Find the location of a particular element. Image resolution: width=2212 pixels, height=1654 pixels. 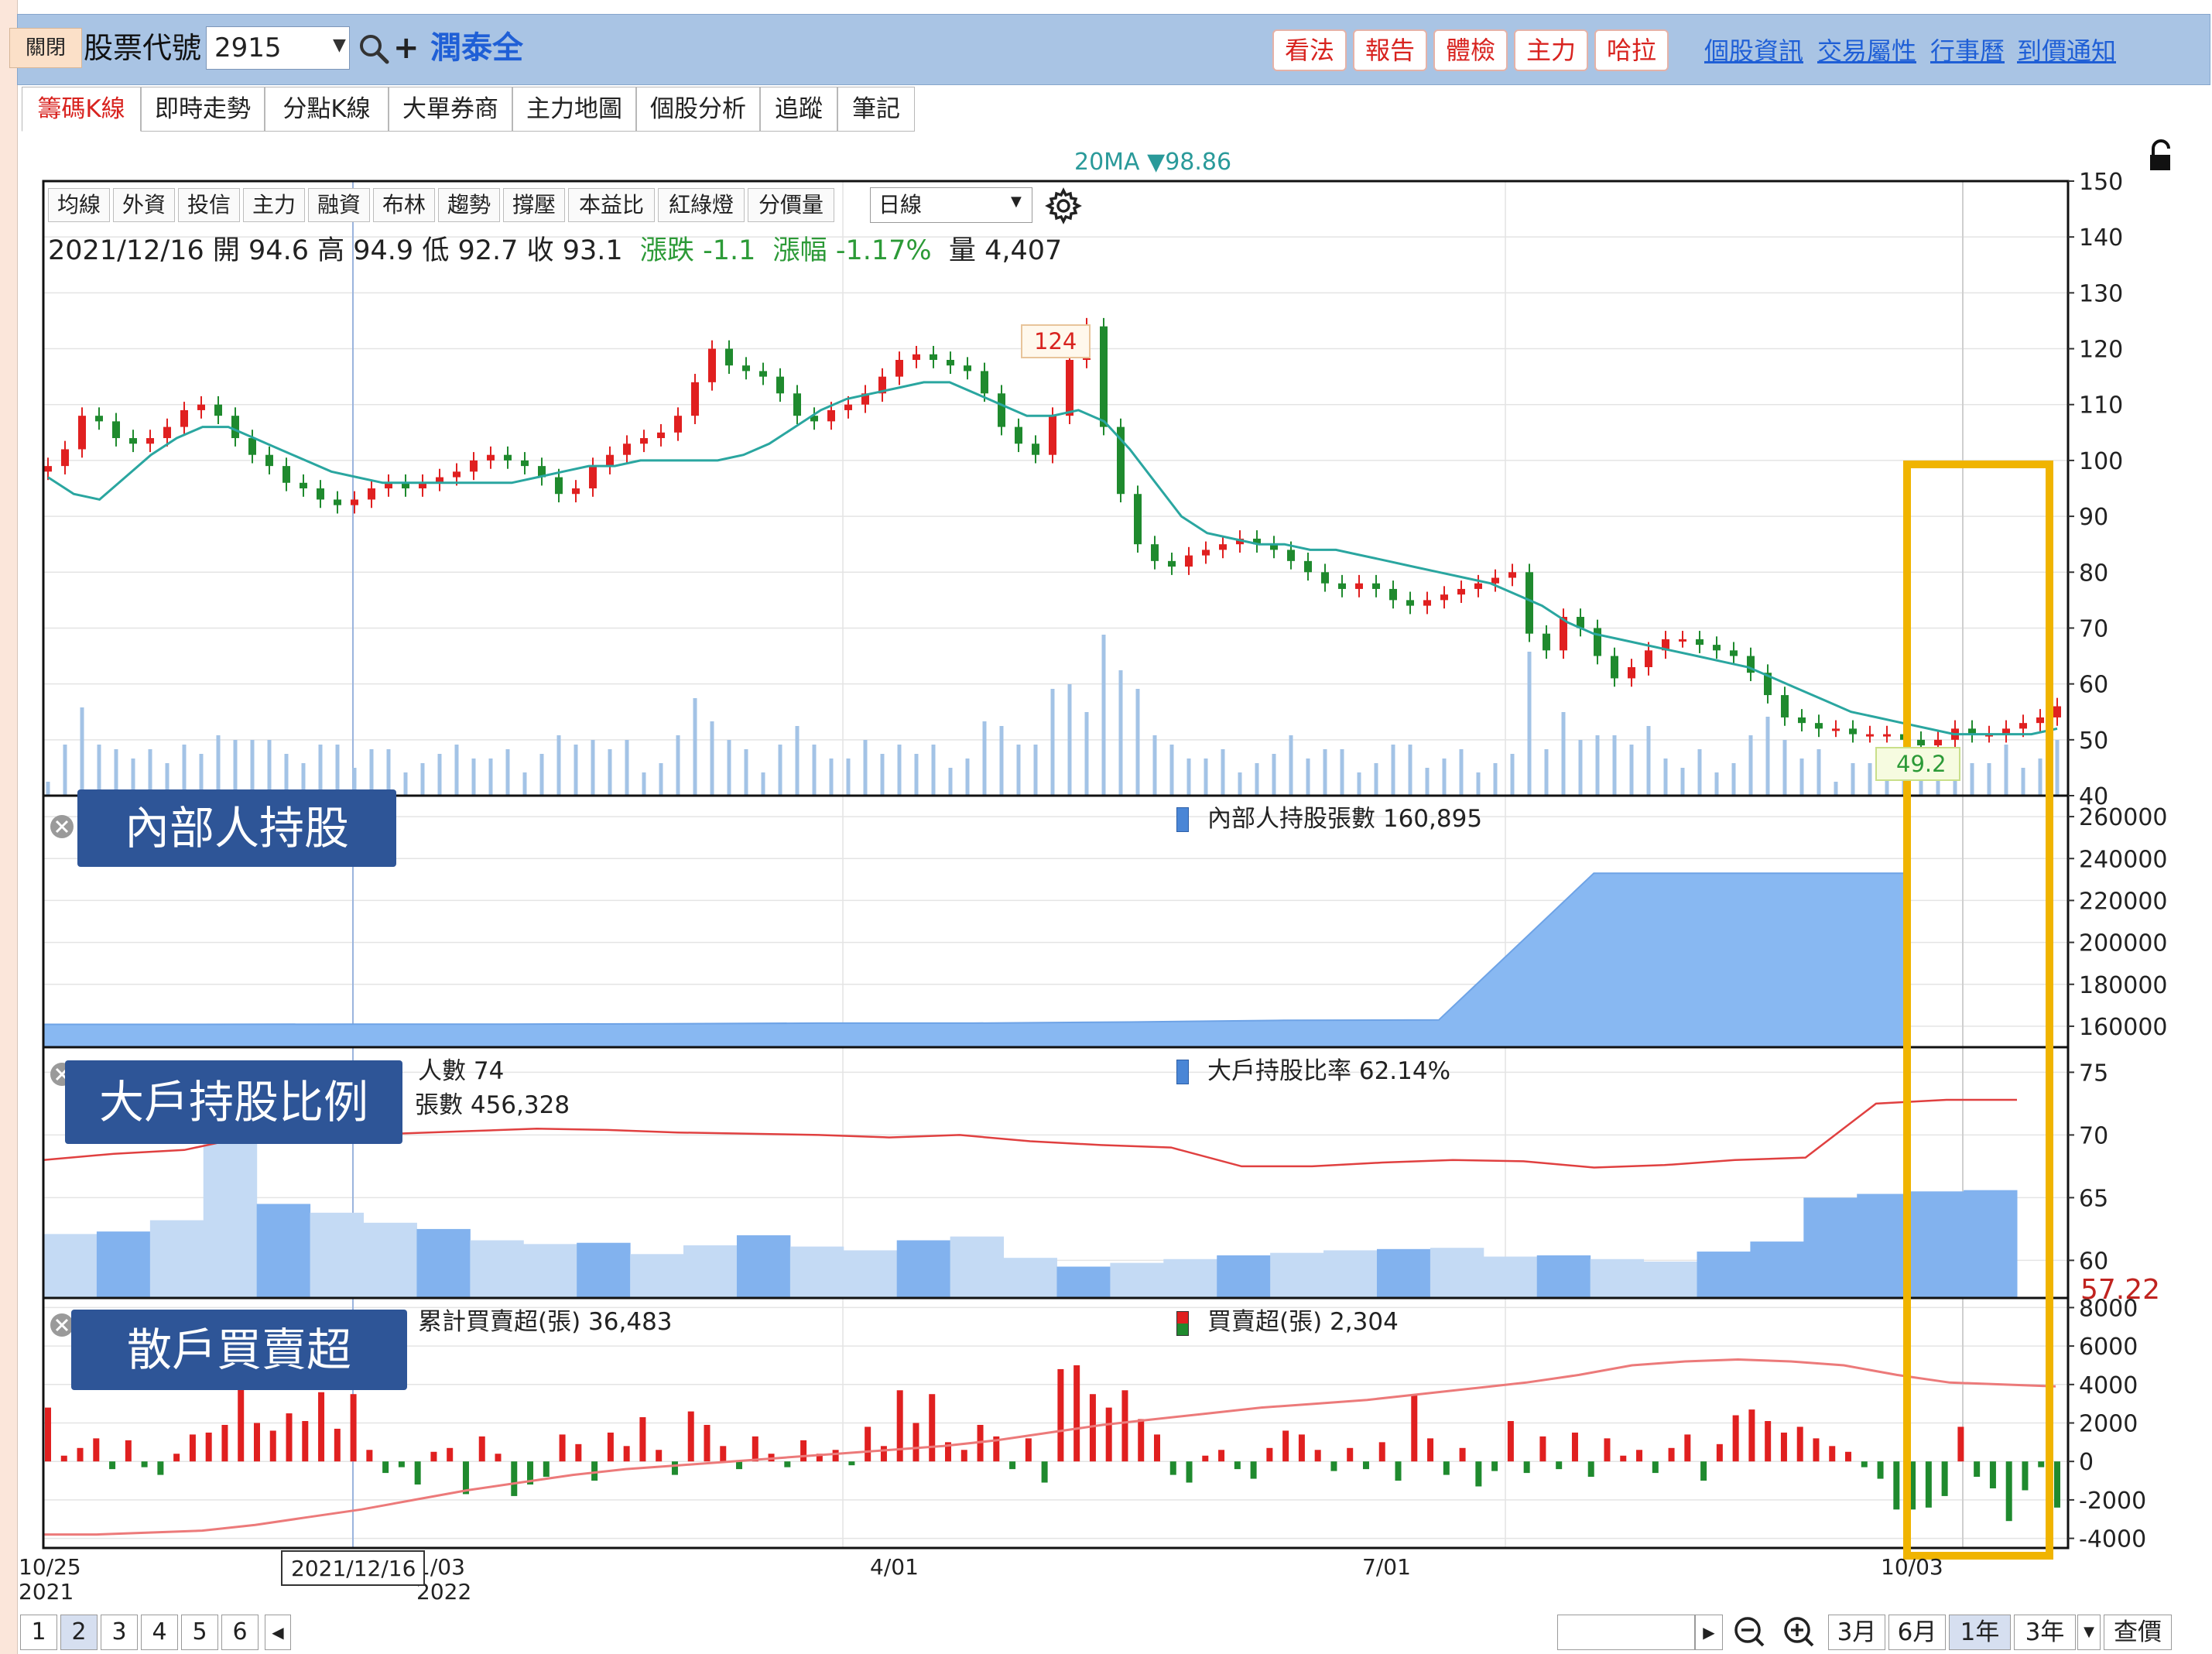

tab-notes: 筆記 is located at coordinates (876, 109).